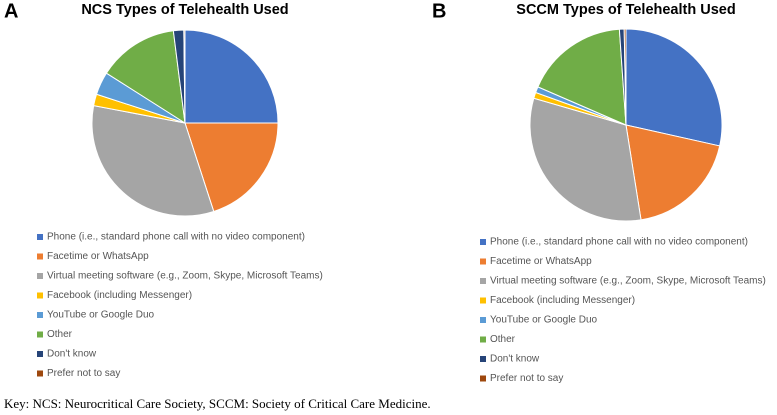 This screenshot has height=415, width=777. What do you see at coordinates (439, 11) in the screenshot?
I see `panel-label: B` at bounding box center [439, 11].